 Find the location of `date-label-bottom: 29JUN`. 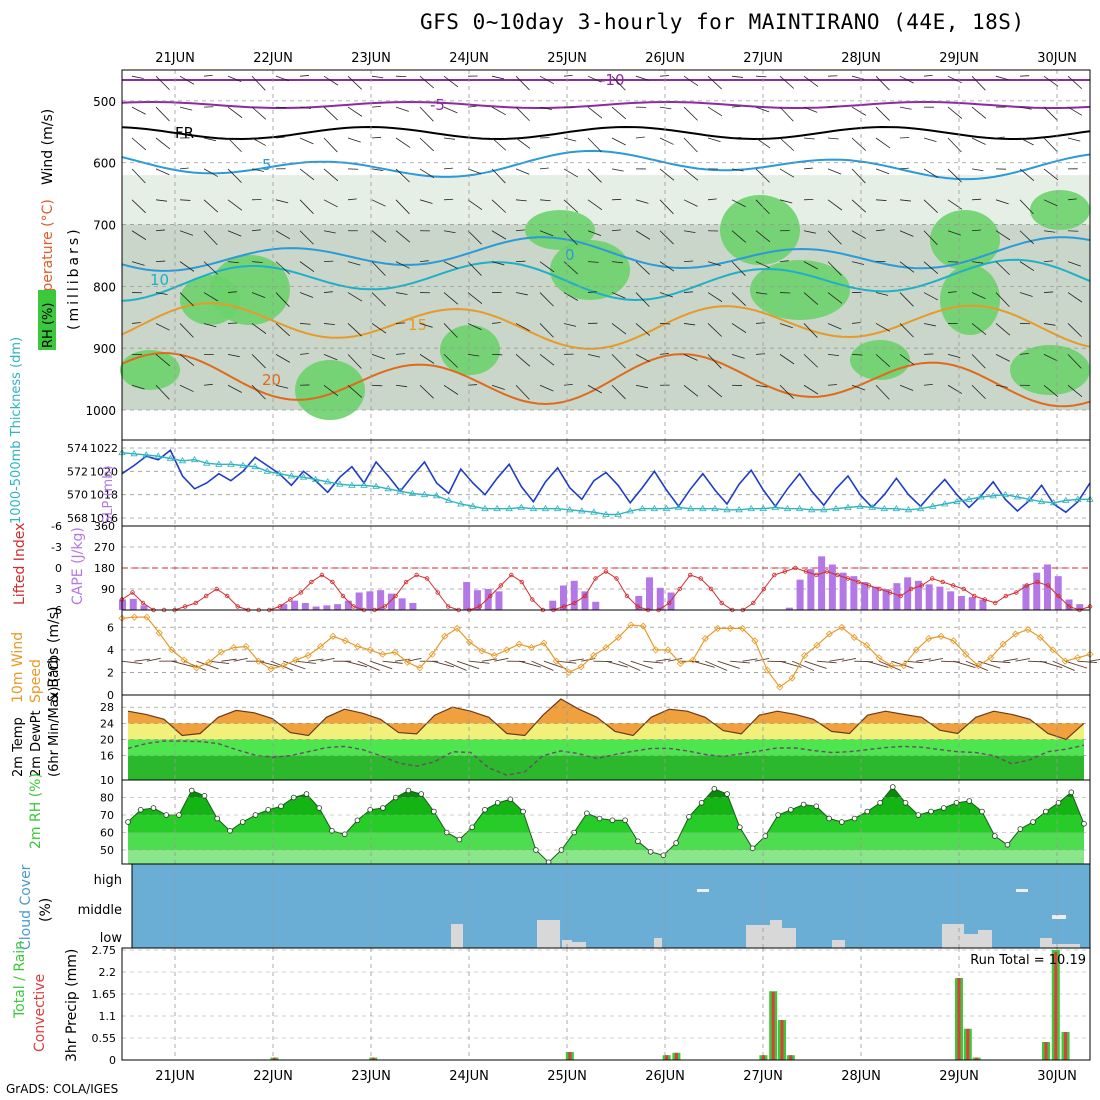

date-label-bottom: 29JUN is located at coordinates (959, 1076).